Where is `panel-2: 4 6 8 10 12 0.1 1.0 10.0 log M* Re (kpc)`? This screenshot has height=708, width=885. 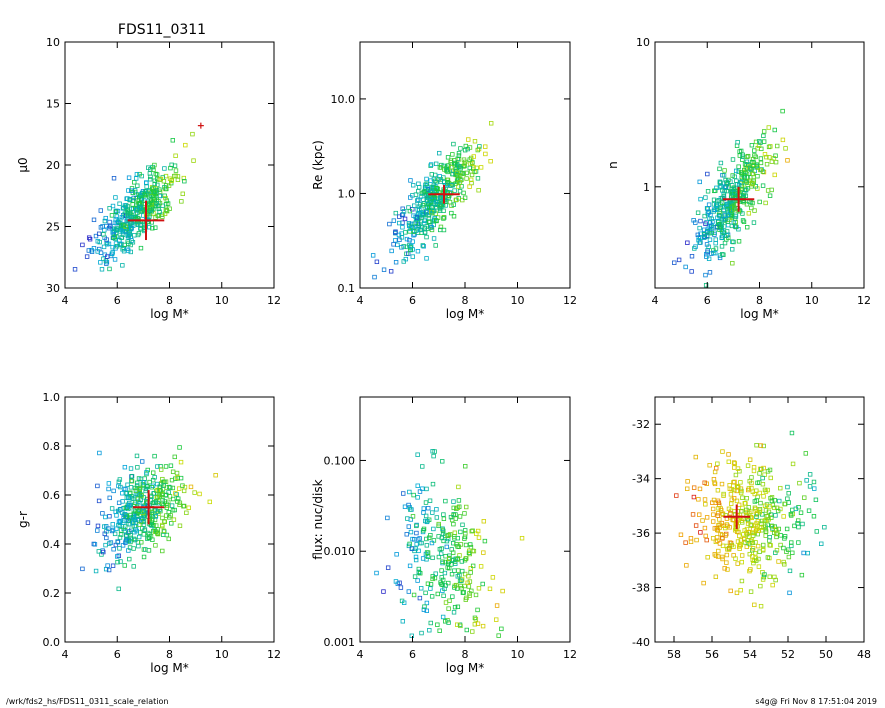 panel-2: 4 6 8 10 12 0.1 1.0 10.0 log M* Re (kpc) is located at coordinates (444, 181).